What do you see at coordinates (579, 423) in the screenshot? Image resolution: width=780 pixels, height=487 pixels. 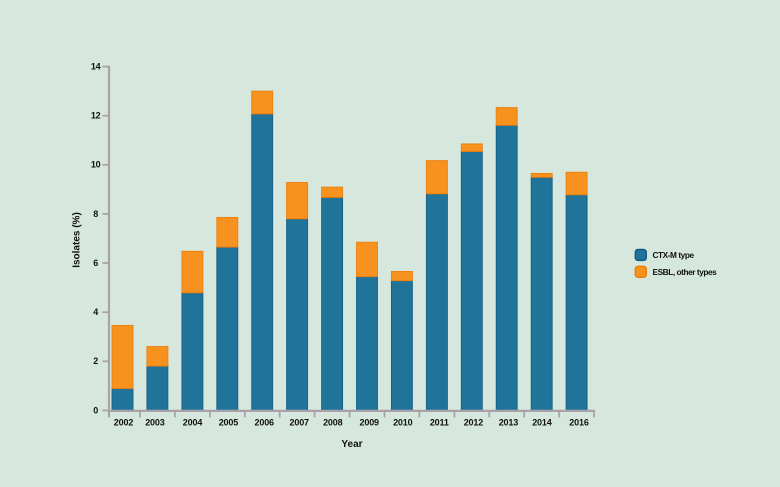 I see `svg-text: 2016` at bounding box center [579, 423].